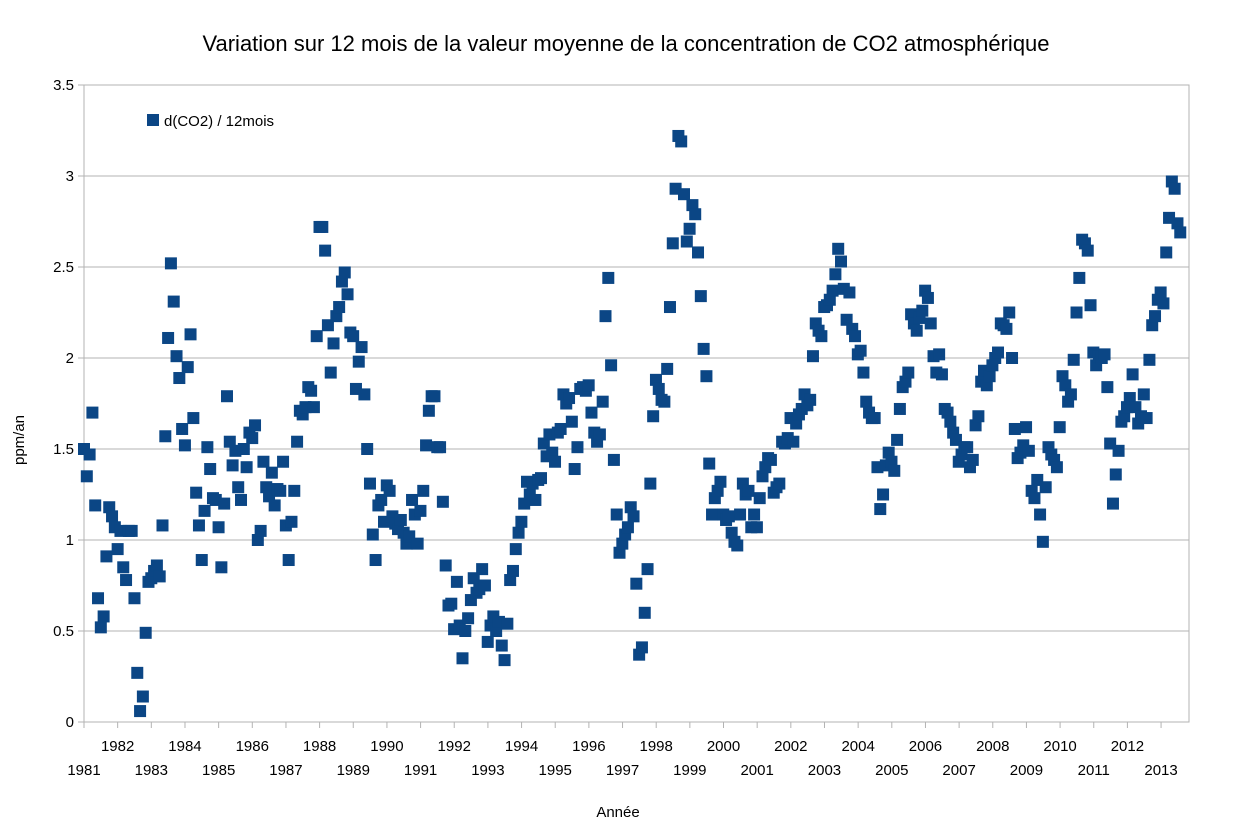 The width and height of the screenshot is (1253, 839). What do you see at coordinates (70, 176) in the screenshot?
I see `y-tick-label: 3` at bounding box center [70, 176].